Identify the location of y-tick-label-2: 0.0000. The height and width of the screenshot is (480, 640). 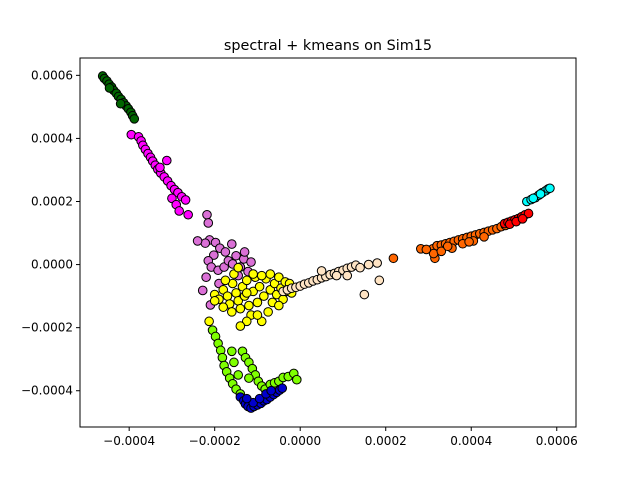
(52, 265).